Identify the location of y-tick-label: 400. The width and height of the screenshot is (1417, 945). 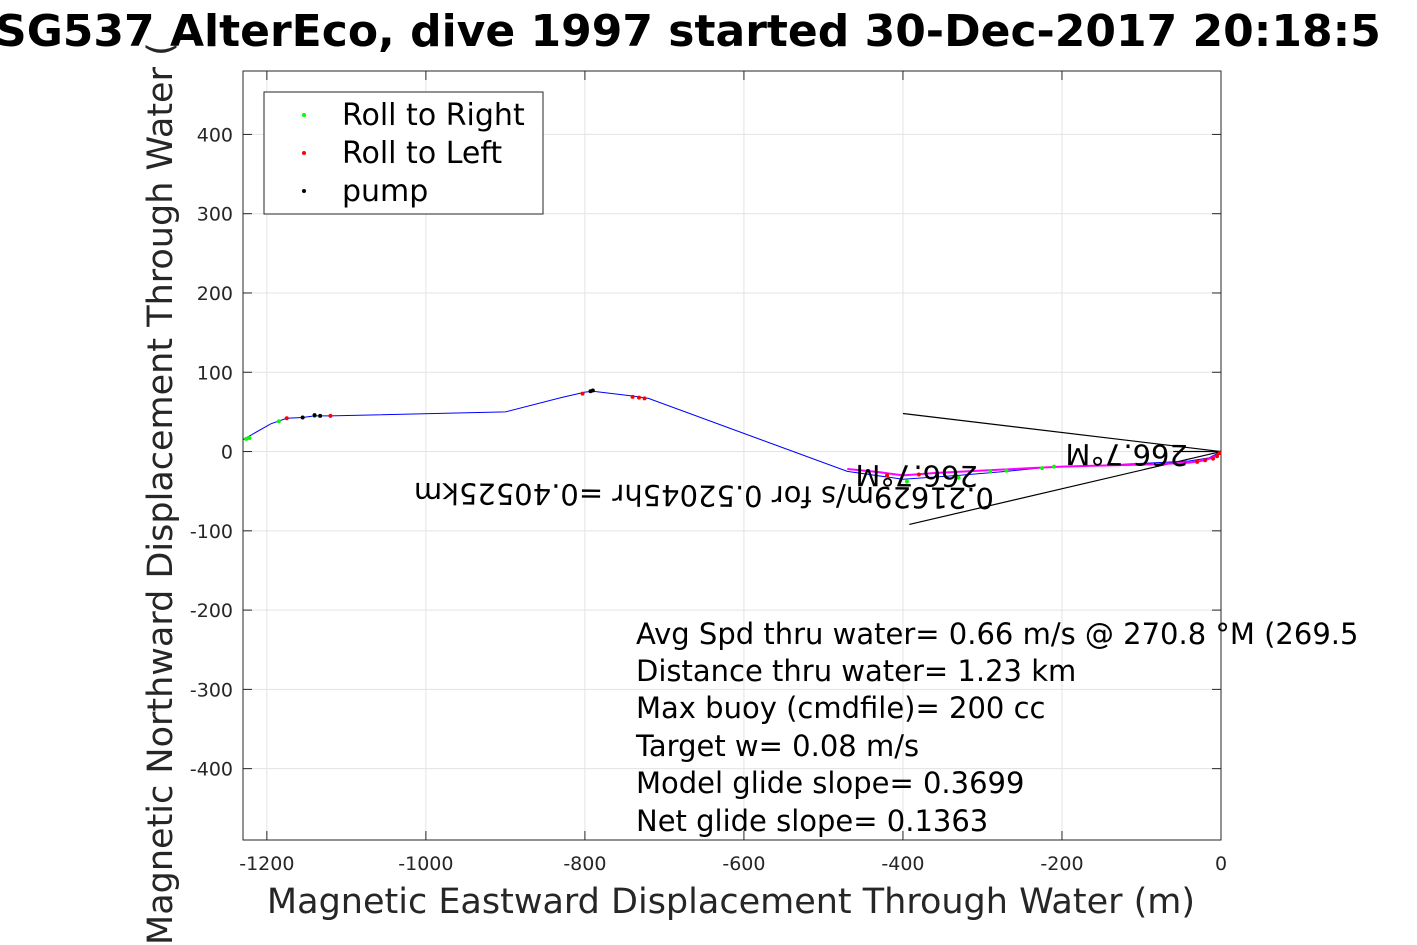
(215, 135).